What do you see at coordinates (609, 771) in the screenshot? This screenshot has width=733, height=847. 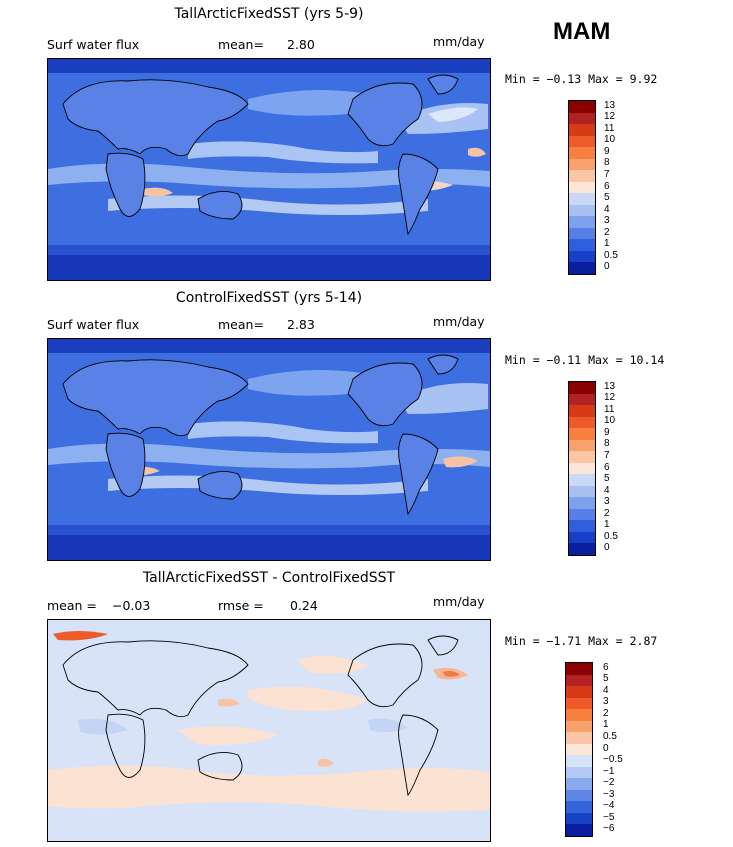 I see `colorbar-tick-label: −1` at bounding box center [609, 771].